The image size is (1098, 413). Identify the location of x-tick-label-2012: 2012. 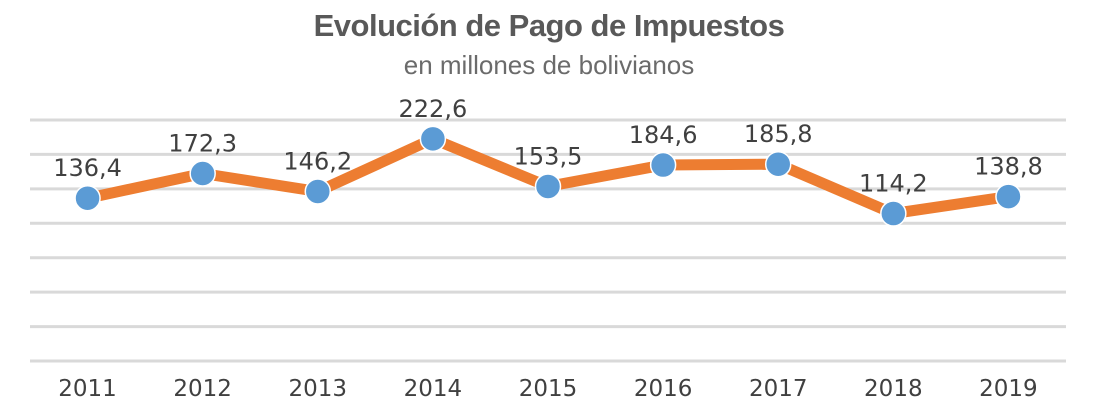
(202, 389).